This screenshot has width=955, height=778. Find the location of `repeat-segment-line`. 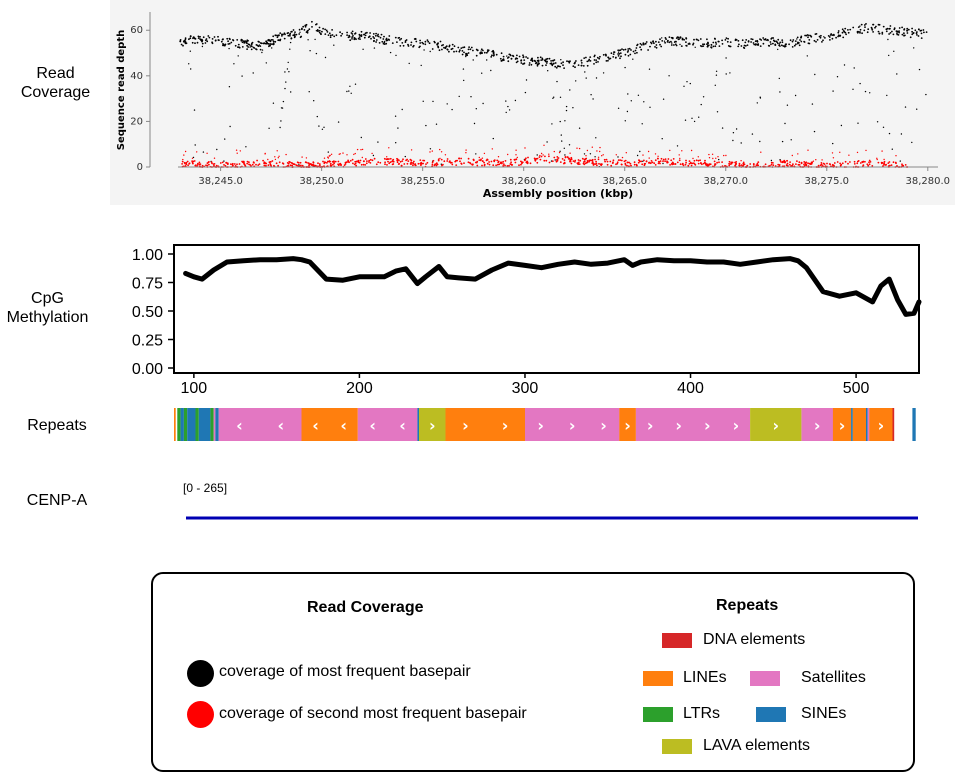

repeat-segment-line is located at coordinates (627, 424).